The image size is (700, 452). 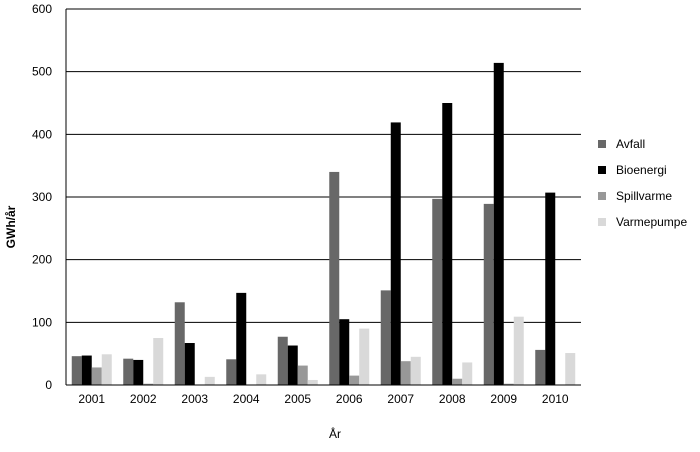 What do you see at coordinates (148, 384) in the screenshot?
I see `bar-spillvarme-2002` at bounding box center [148, 384].